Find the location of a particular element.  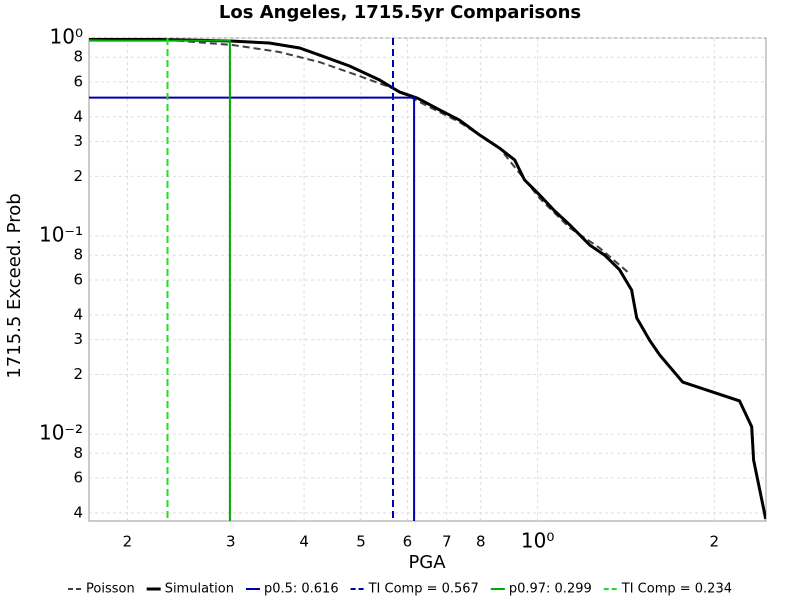

chart-title: Los Angeles, 1715.5yr Comparisons is located at coordinates (400, 12).